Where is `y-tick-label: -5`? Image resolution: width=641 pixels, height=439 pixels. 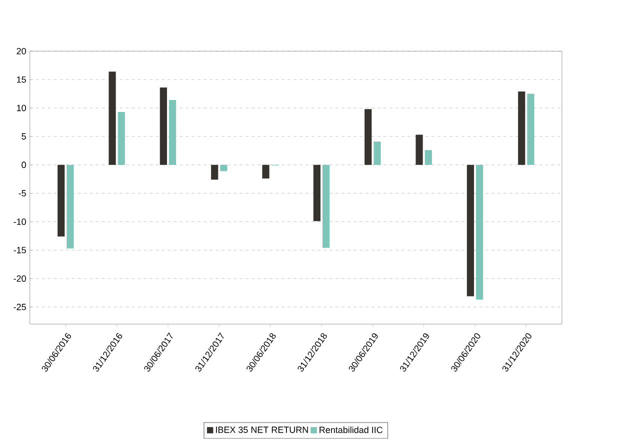 y-tick-label: -5 is located at coordinates (22, 193).